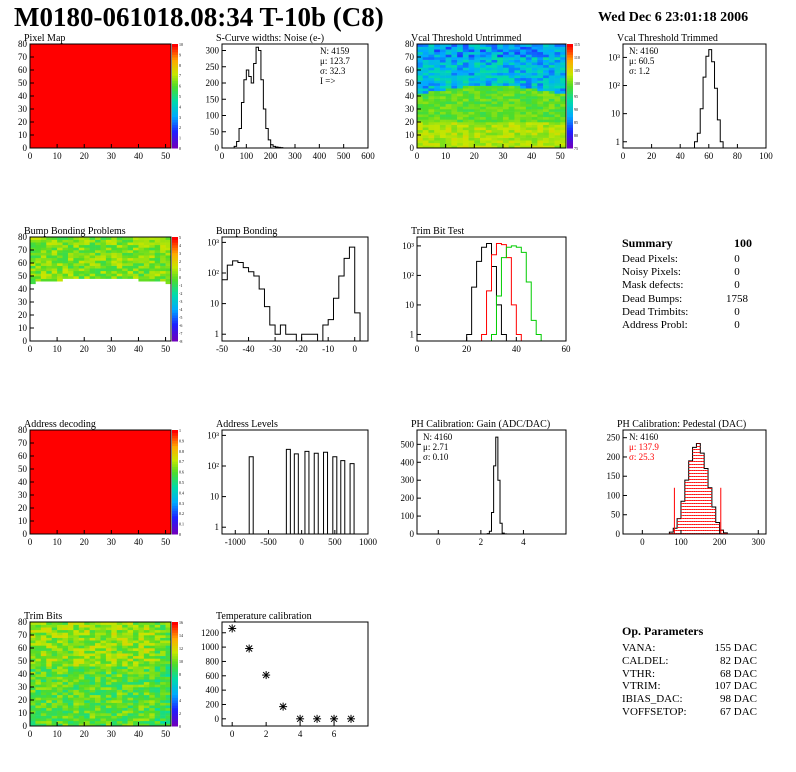 Image resolution: width=796 pixels, height=772 pixels. I want to click on marker-stroke, so click(351, 719).